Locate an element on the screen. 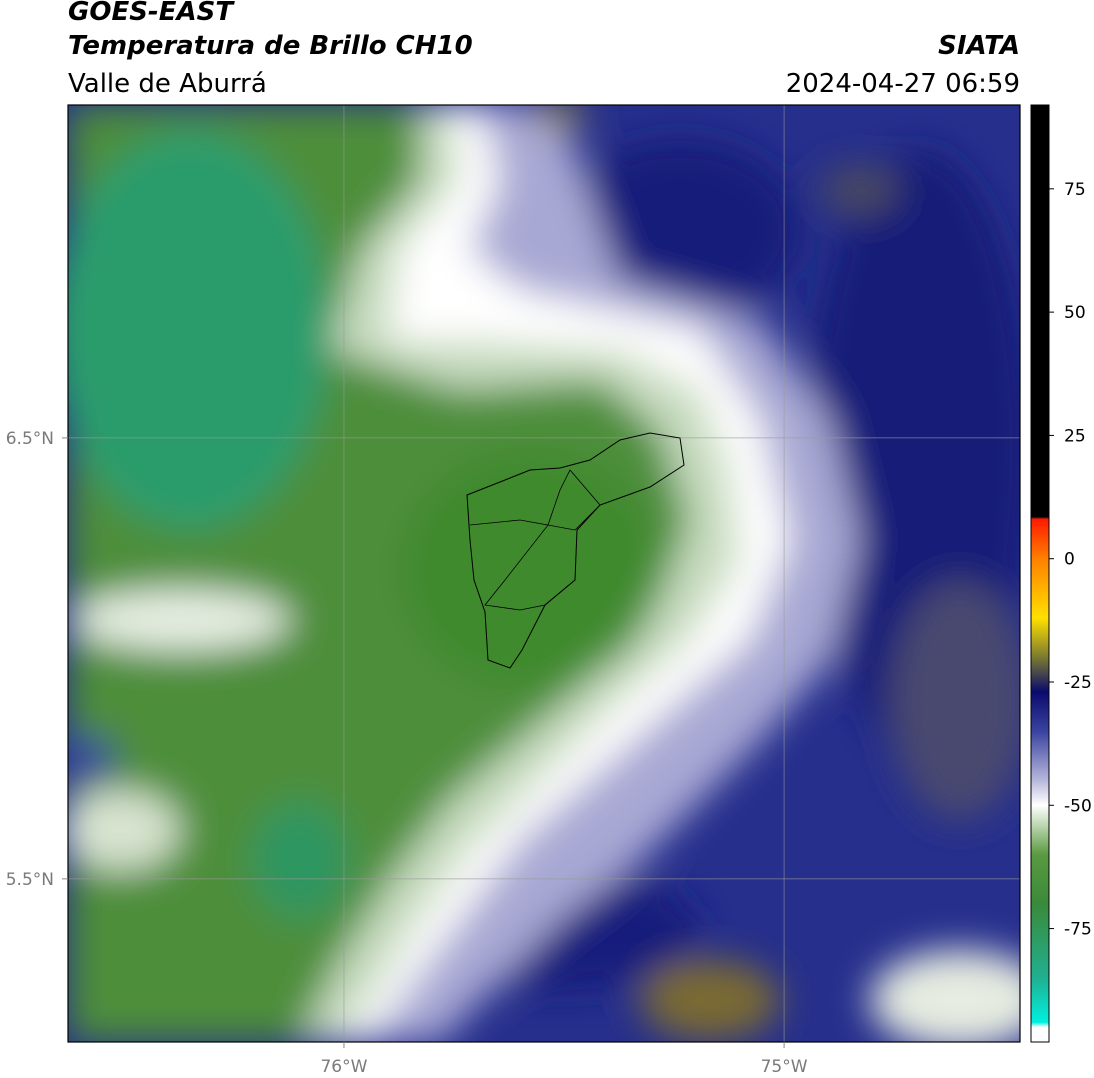 The height and width of the screenshot is (1078, 1094). municipality-borders is located at coordinates (535, 540).